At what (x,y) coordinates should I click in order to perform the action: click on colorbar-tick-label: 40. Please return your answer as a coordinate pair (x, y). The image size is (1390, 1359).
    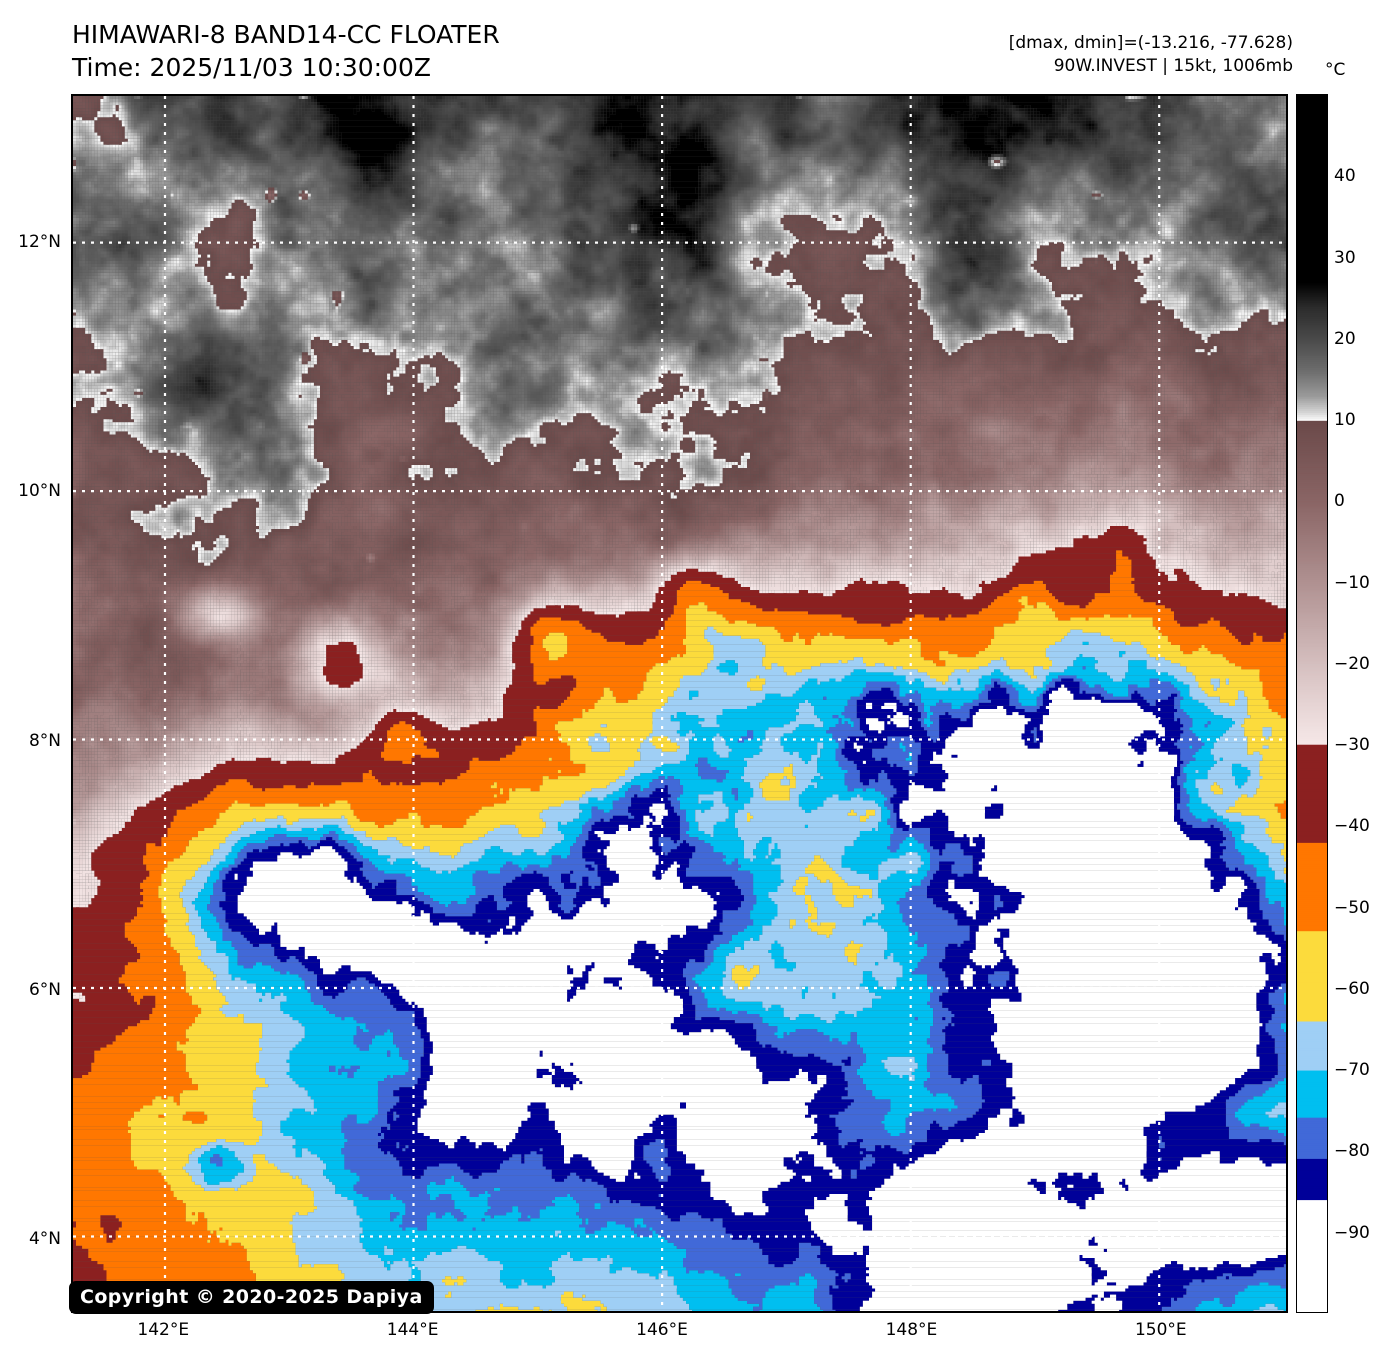
    Looking at the image, I should click on (1345, 176).